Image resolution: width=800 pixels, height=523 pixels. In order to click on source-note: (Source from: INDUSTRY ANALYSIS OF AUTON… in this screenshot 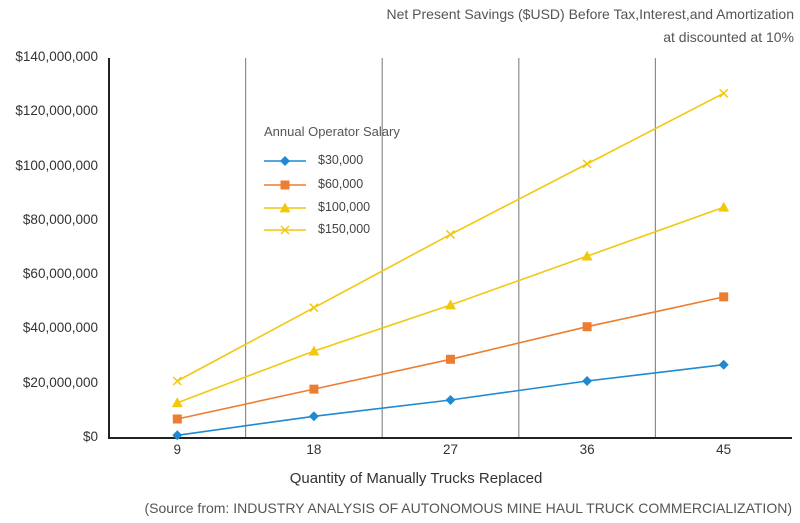, I will do `click(468, 508)`.